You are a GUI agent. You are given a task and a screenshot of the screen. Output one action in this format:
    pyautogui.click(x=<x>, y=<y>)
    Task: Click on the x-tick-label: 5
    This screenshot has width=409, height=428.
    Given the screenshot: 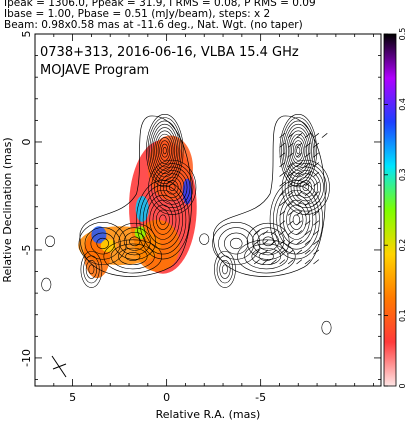 What is the action you would take?
    pyautogui.click(x=72, y=397)
    